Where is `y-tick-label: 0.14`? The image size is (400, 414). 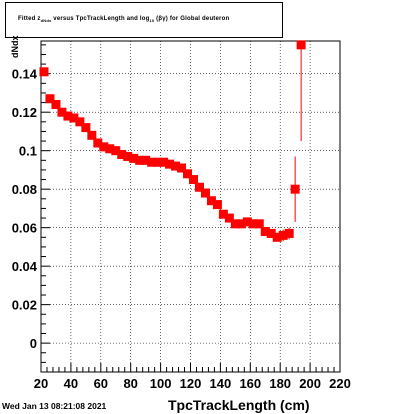
y-tick-label: 0.14 is located at coordinates (25, 74).